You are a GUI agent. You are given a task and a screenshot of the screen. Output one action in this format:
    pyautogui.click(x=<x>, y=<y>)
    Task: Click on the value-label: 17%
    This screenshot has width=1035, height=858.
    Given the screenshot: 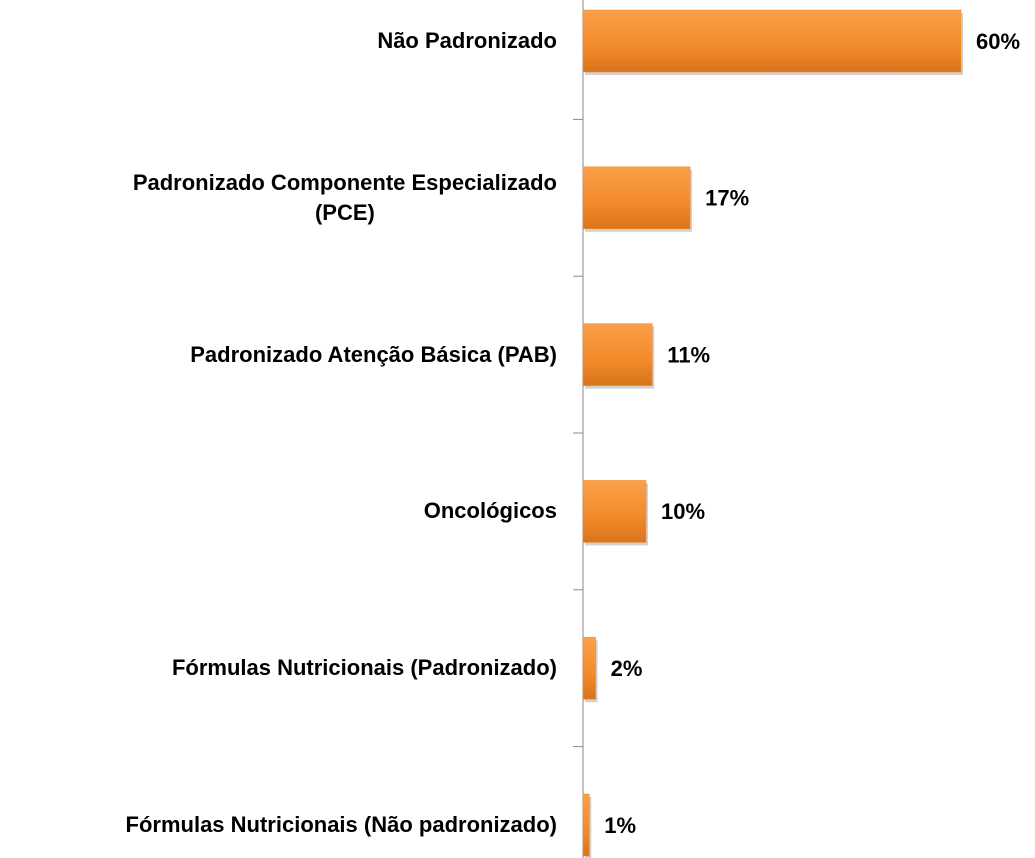 What is the action you would take?
    pyautogui.click(x=727, y=198)
    